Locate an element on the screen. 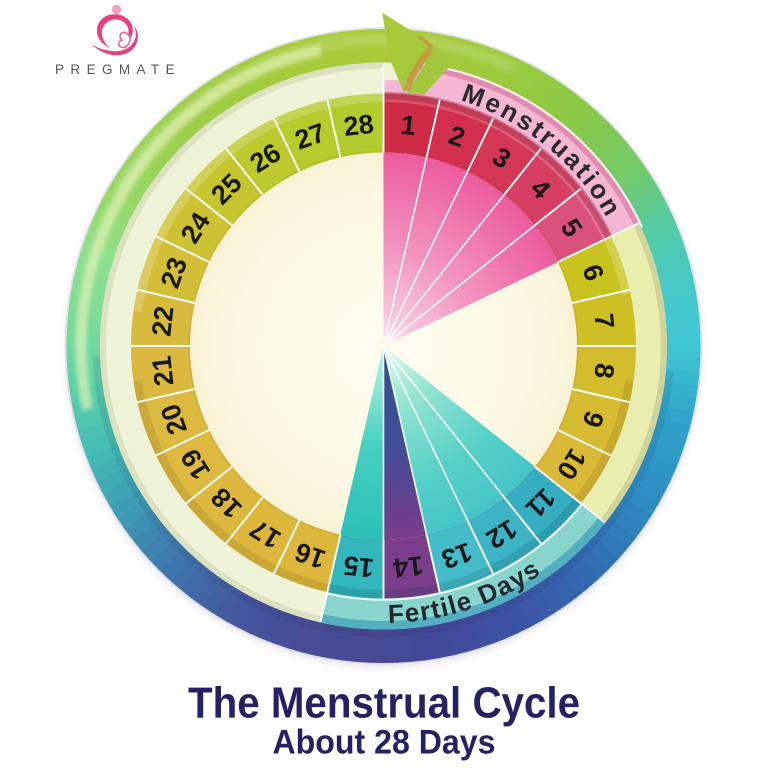 Image resolution: width=768 pixels, height=773 pixels. svg-text: 15 is located at coordinates (358, 566).